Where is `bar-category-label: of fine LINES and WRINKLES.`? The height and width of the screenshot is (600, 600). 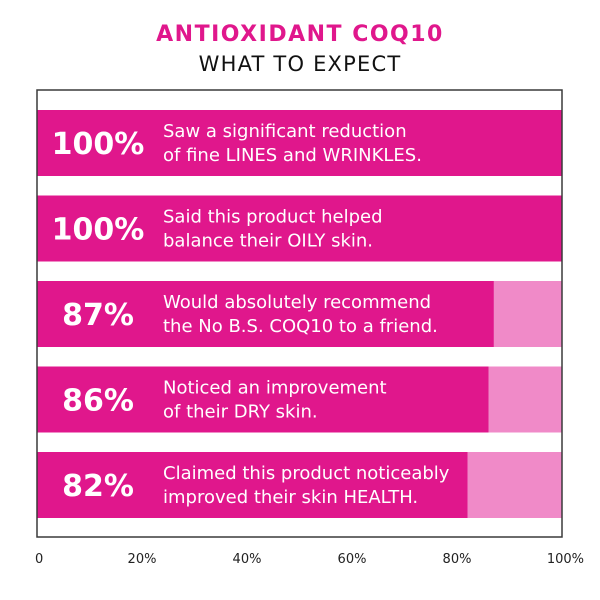
bar-category-label: of fine LINES and WRINKLES. is located at coordinates (292, 155).